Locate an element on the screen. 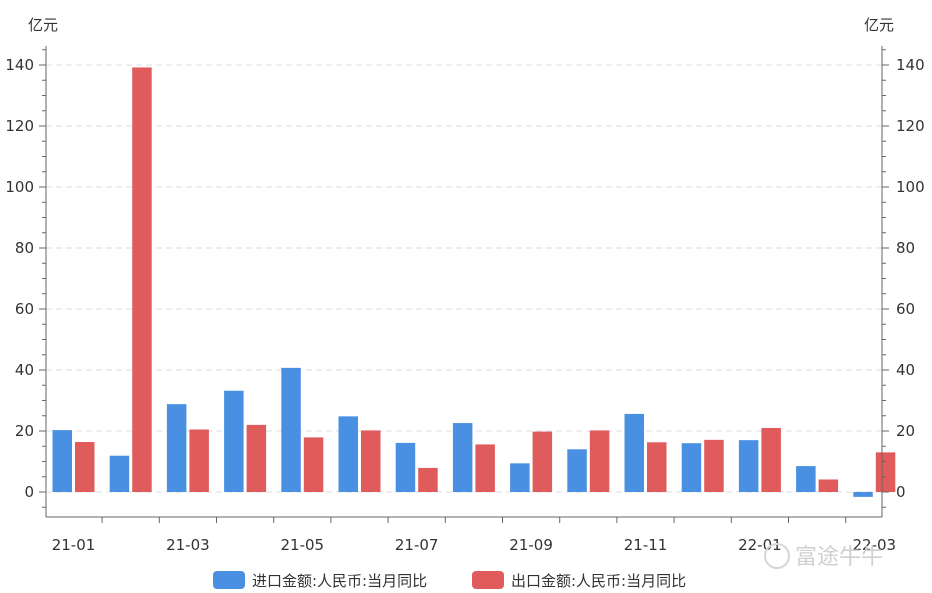  y-tick-label-left: 40 is located at coordinates (24, 370).